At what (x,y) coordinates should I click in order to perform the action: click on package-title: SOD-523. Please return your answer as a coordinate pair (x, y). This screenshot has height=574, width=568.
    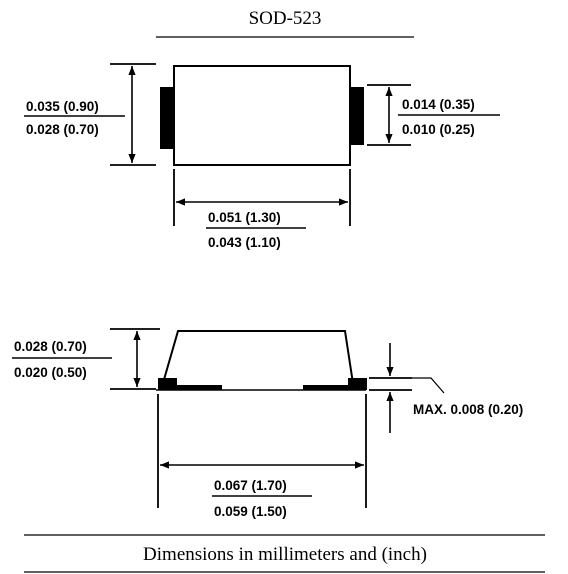
    Looking at the image, I should click on (285, 18).